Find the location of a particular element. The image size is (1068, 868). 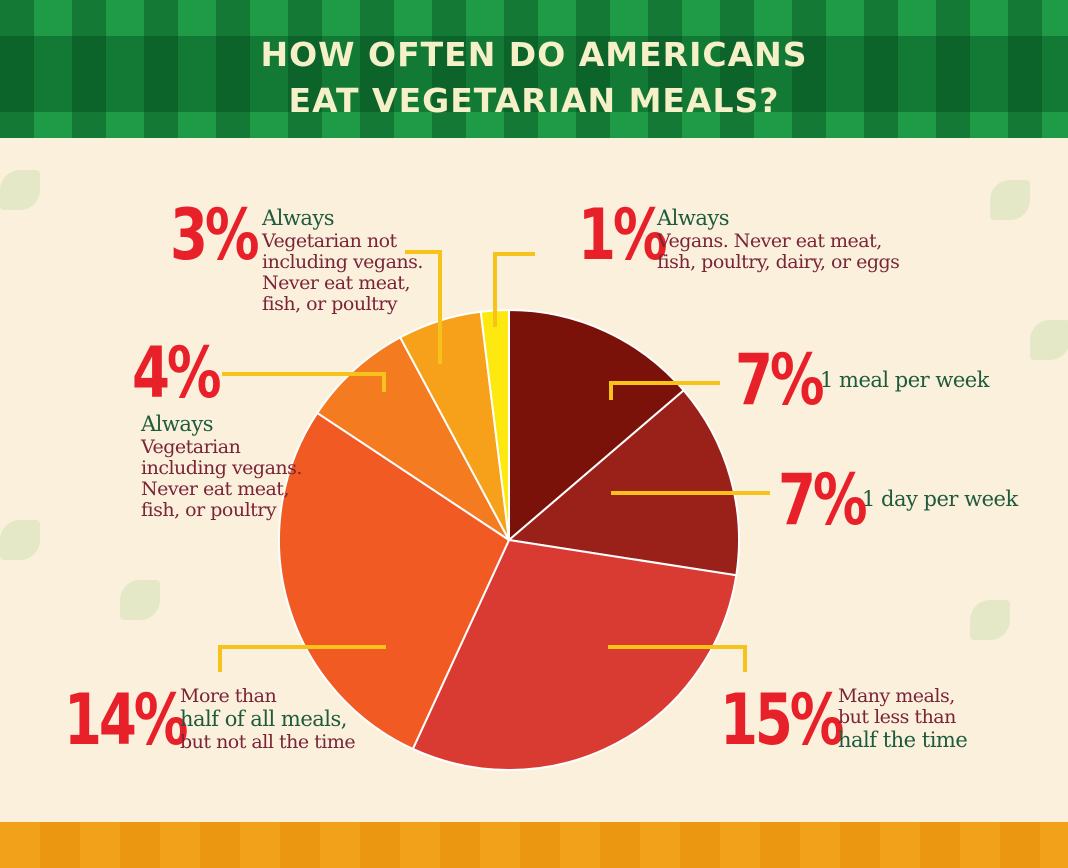

percent-label: 14% is located at coordinates (126, 720).